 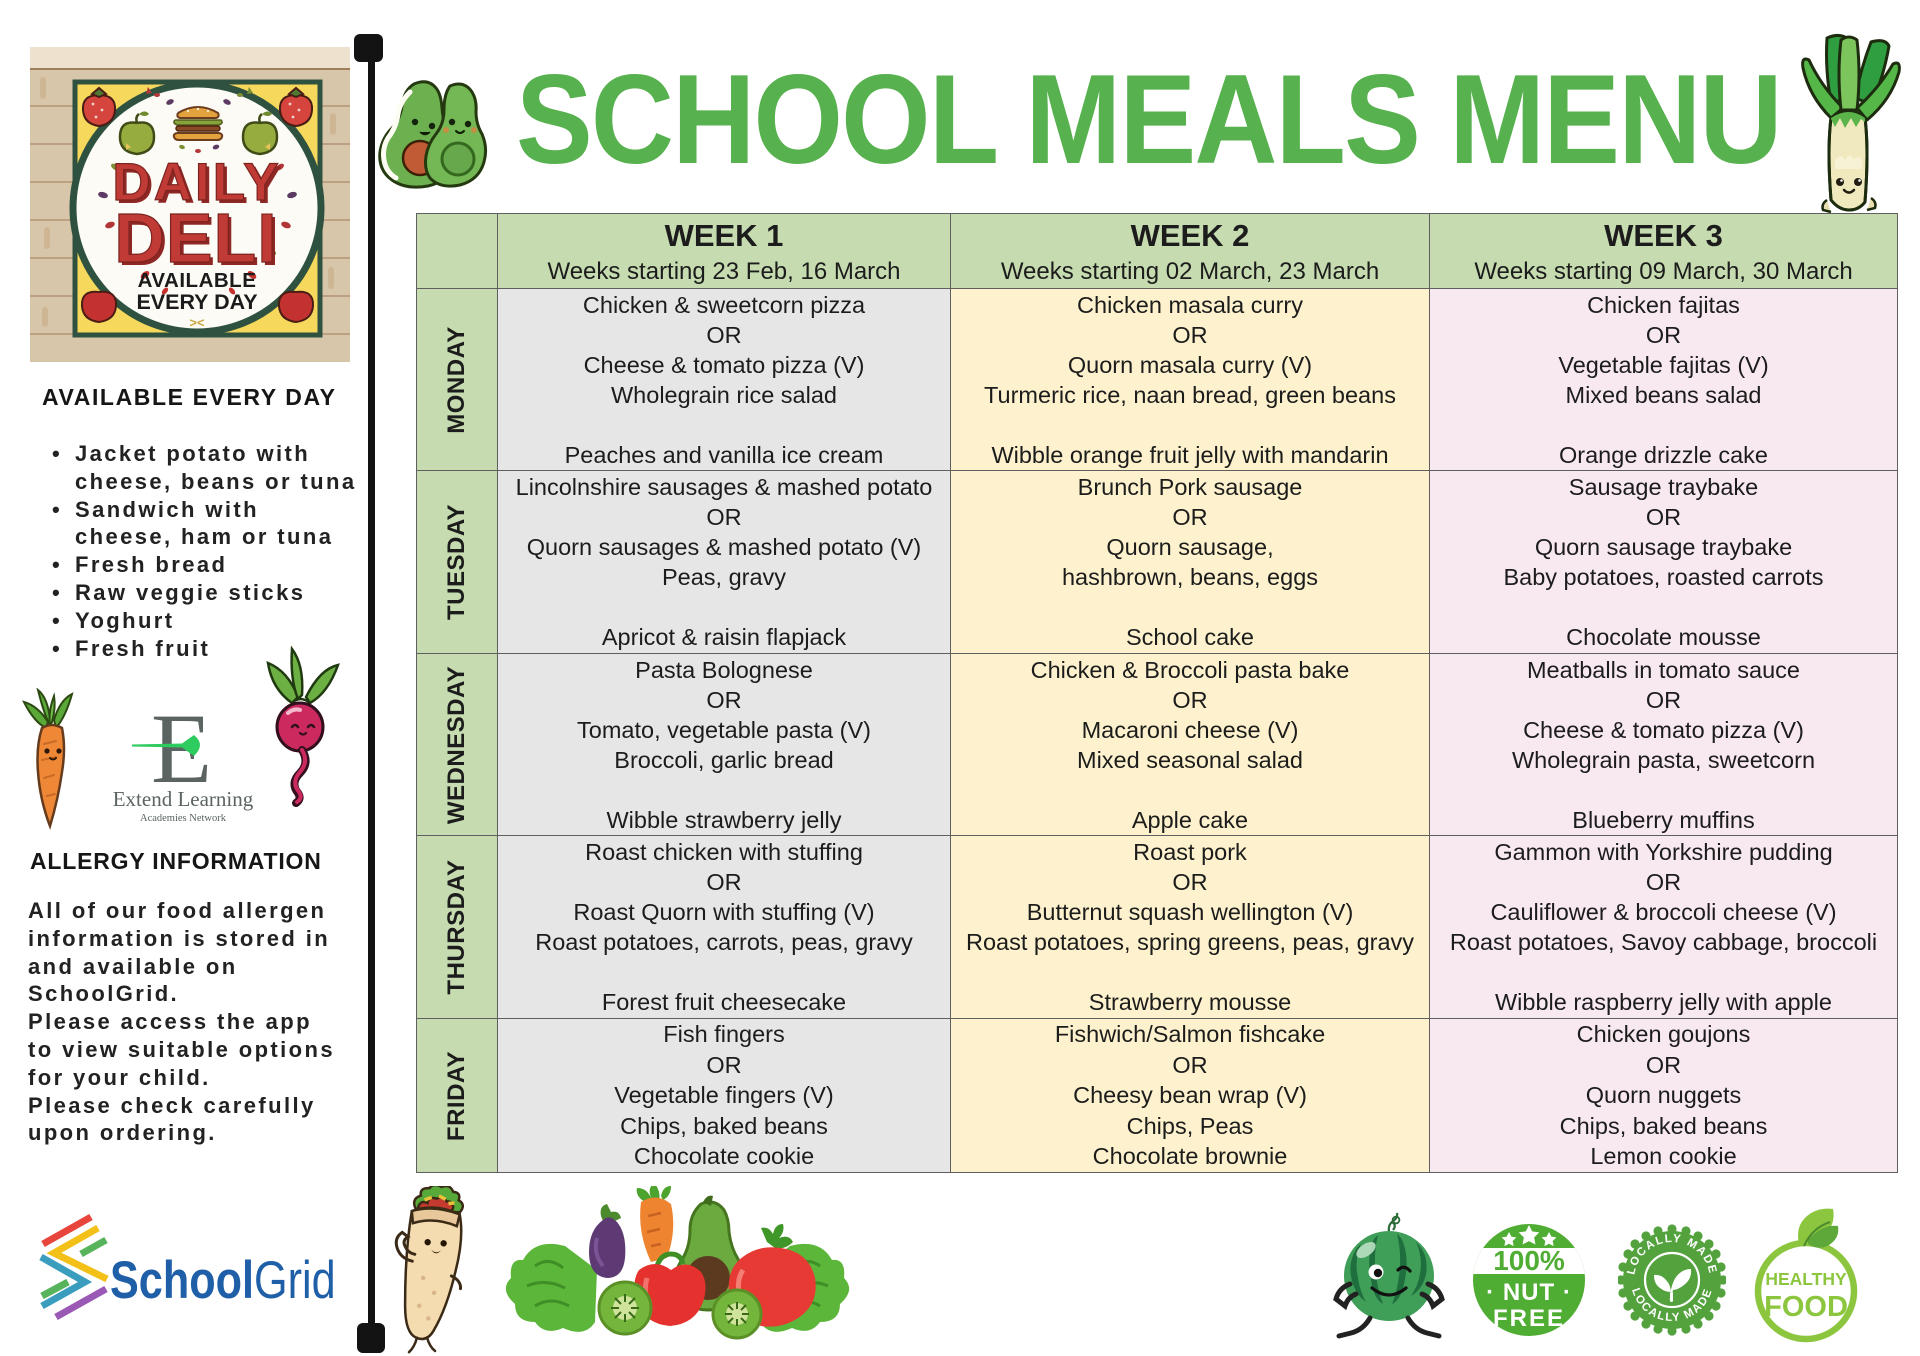 I want to click on svg-text: E, so click(x=181, y=752).